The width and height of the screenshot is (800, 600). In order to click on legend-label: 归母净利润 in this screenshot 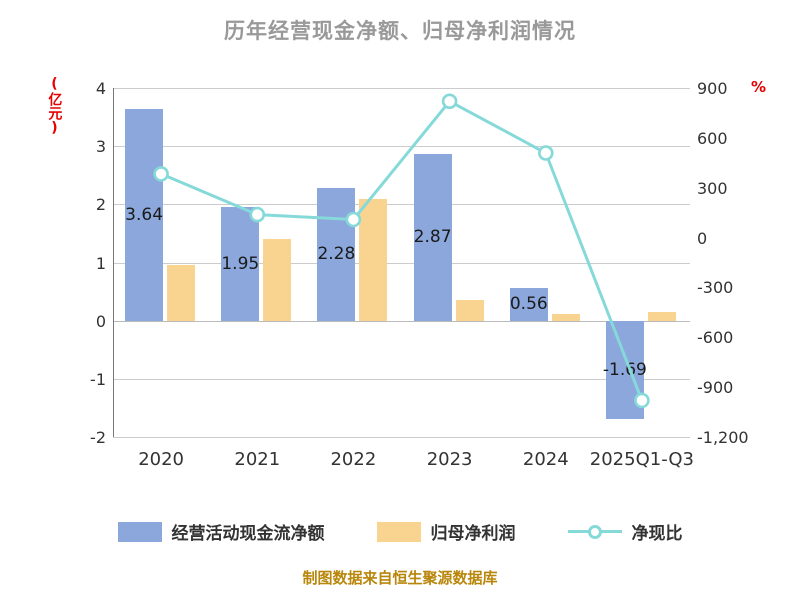, I will do `click(473, 534)`.